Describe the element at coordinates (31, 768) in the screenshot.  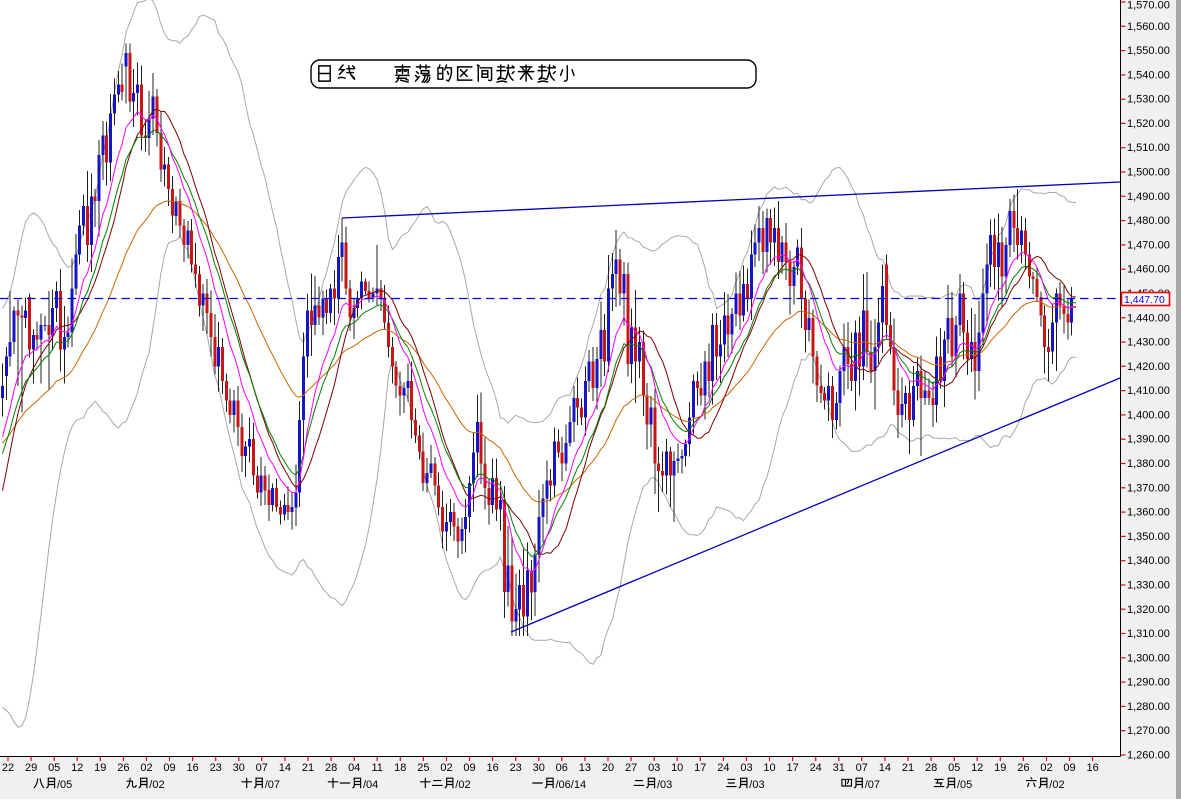
I see `svg-text: 29` at that location.